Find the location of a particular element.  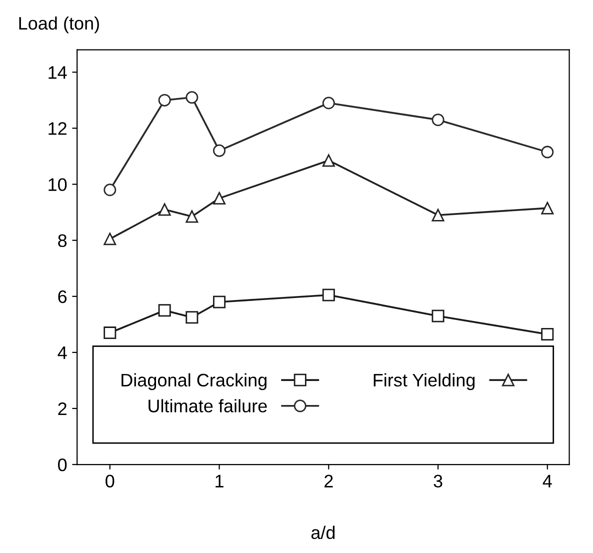

legend-label: Diagonal Cracking is located at coordinates (194, 381).